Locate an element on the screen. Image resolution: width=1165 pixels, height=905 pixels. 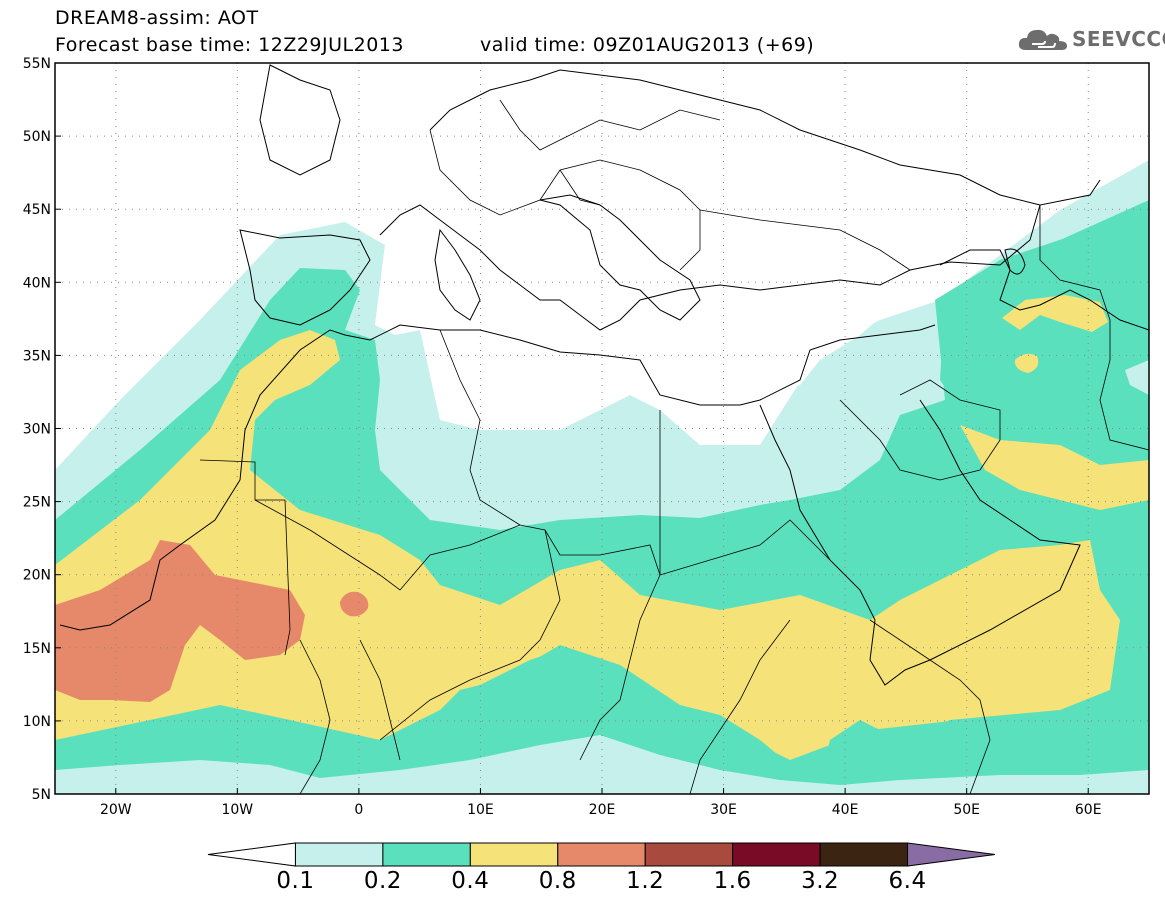
chart-title: DREAM8-assim: AOT is located at coordinates (157, 18).